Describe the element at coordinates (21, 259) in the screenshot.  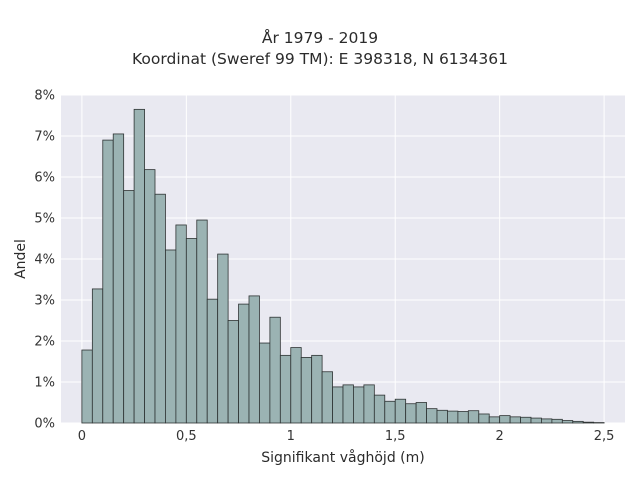
I see `y-axis-label: Andel` at that location.